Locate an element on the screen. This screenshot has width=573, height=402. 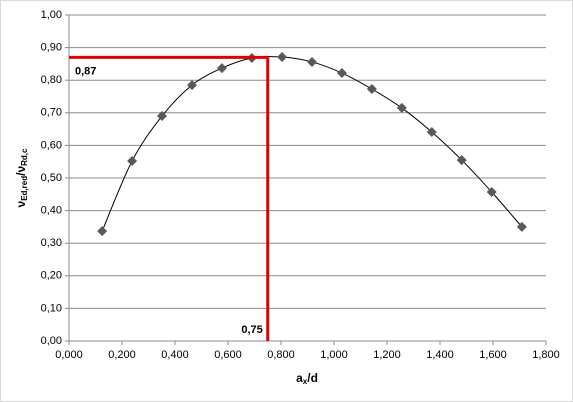
y-axis-label: νEd,red/νRd,c is located at coordinates (21, 177).